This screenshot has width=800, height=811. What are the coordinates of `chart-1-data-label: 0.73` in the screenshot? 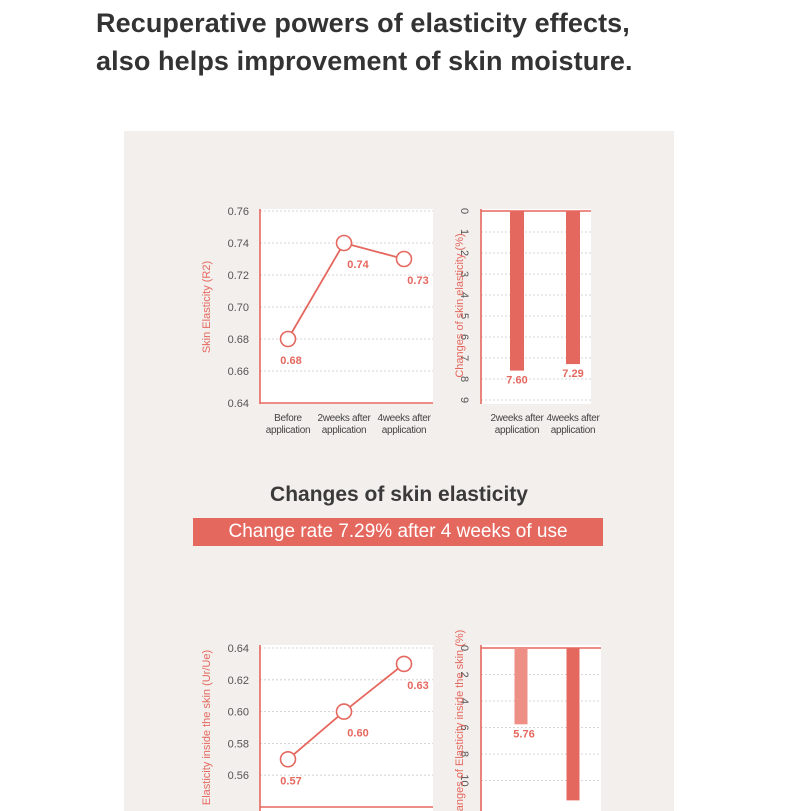 It's located at (417, 281).